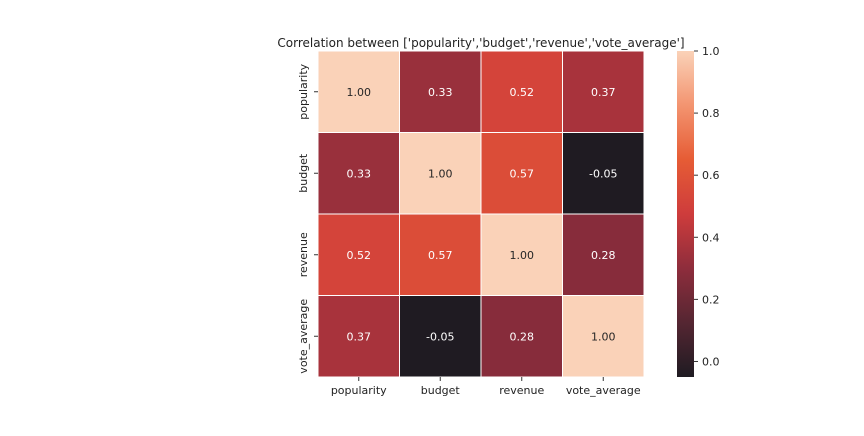 The width and height of the screenshot is (864, 436). What do you see at coordinates (698, 211) in the screenshot?
I see `colorbar: 0.0 0.2 0.4 0.6 0.8 1.0` at bounding box center [698, 211].